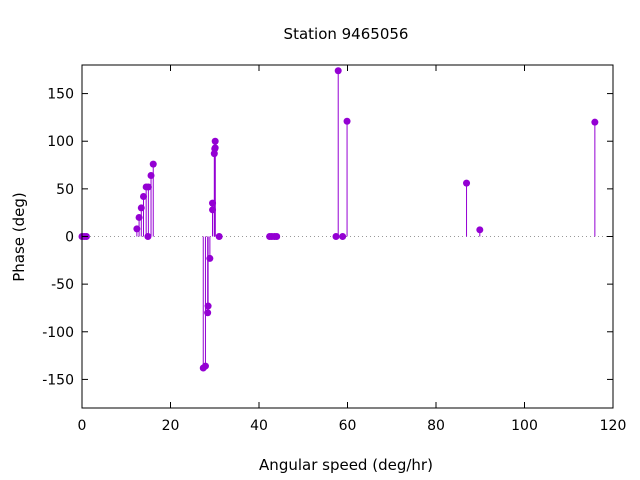 The height and width of the screenshot is (480, 640). I want to click on y-tick-label: 0, so click(69, 238).